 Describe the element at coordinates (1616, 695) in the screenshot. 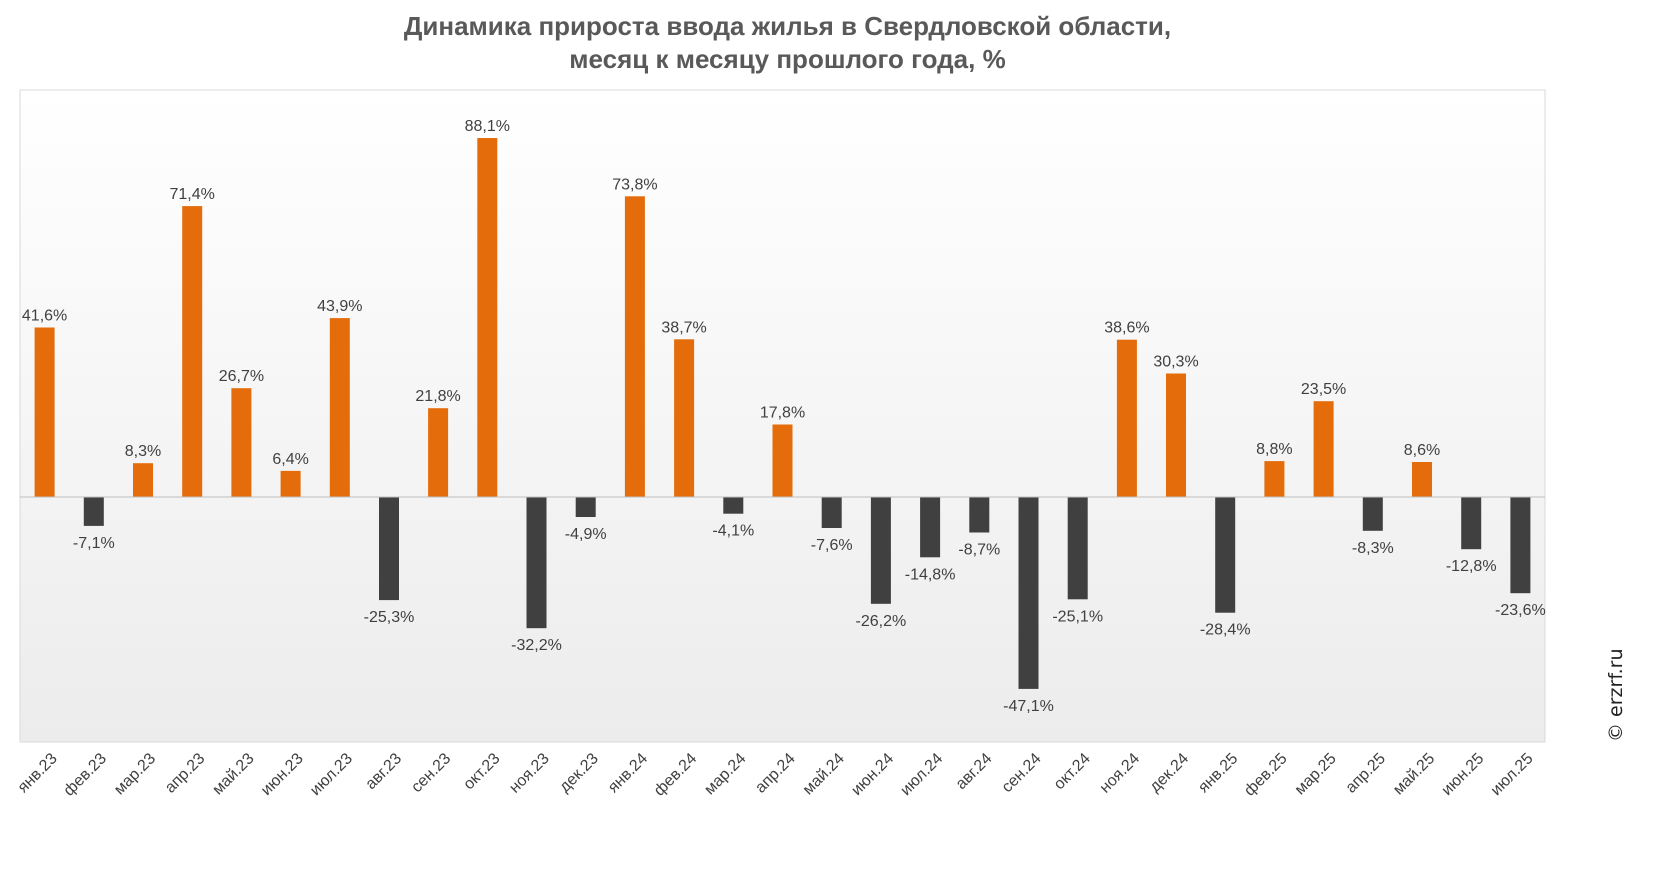

I see `copyright-text: © erzrf.ru` at that location.